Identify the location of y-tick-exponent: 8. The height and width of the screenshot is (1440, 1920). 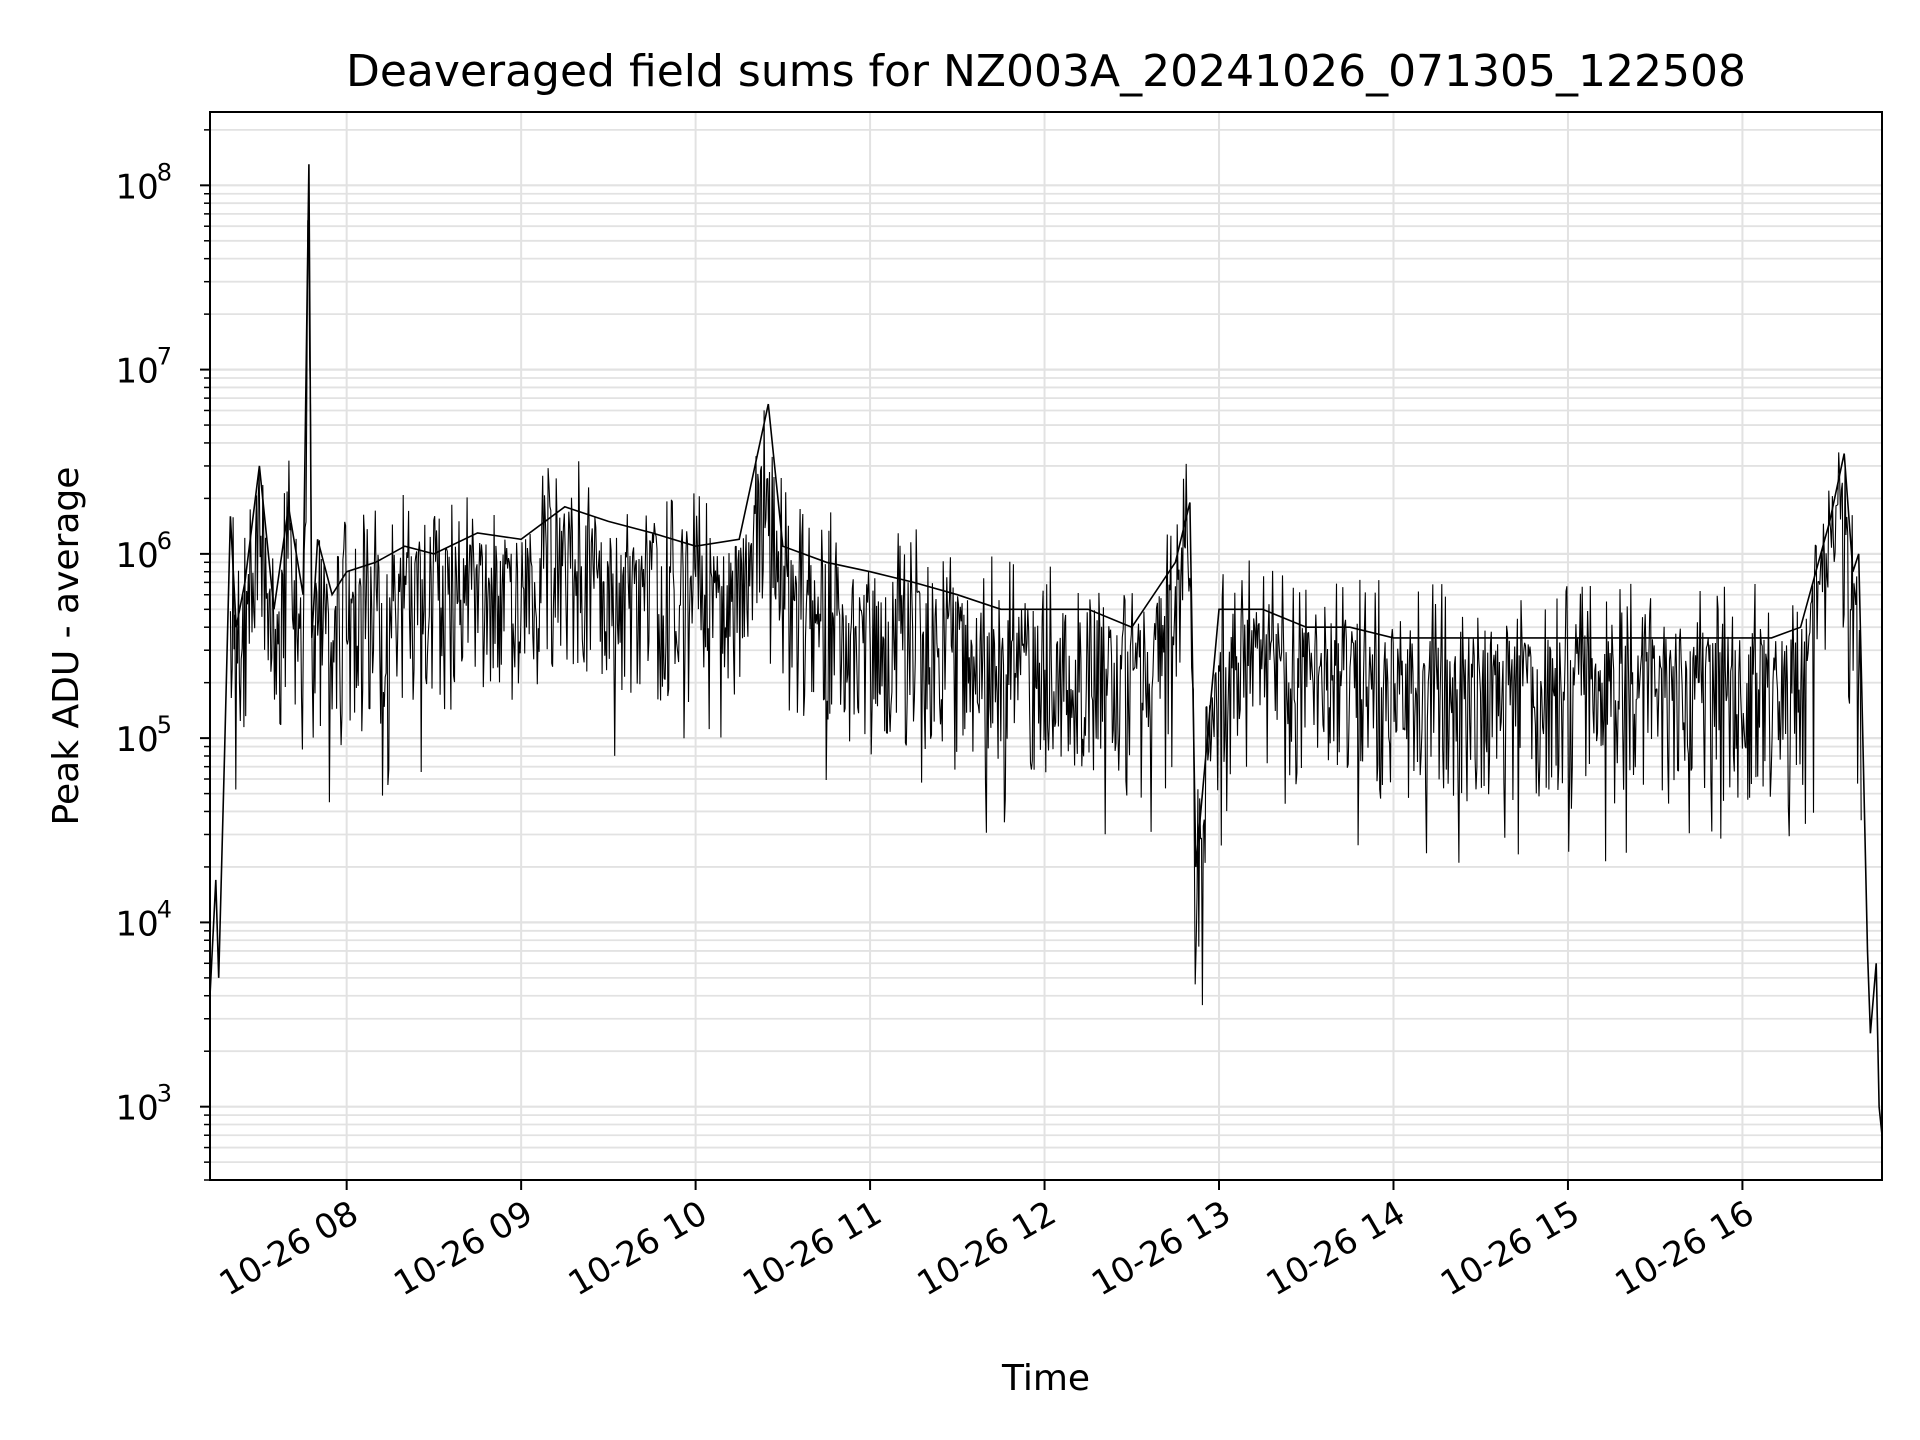
(164, 172).